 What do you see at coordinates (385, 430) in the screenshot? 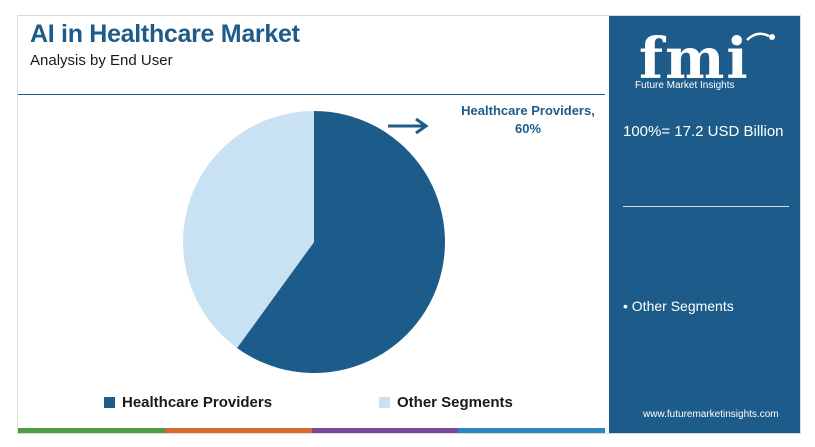
I see `stripe-purple` at bounding box center [385, 430].